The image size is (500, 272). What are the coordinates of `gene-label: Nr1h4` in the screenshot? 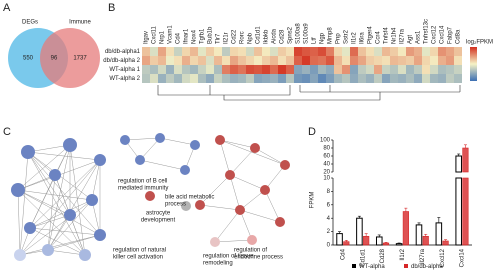 It's located at (395, 35).